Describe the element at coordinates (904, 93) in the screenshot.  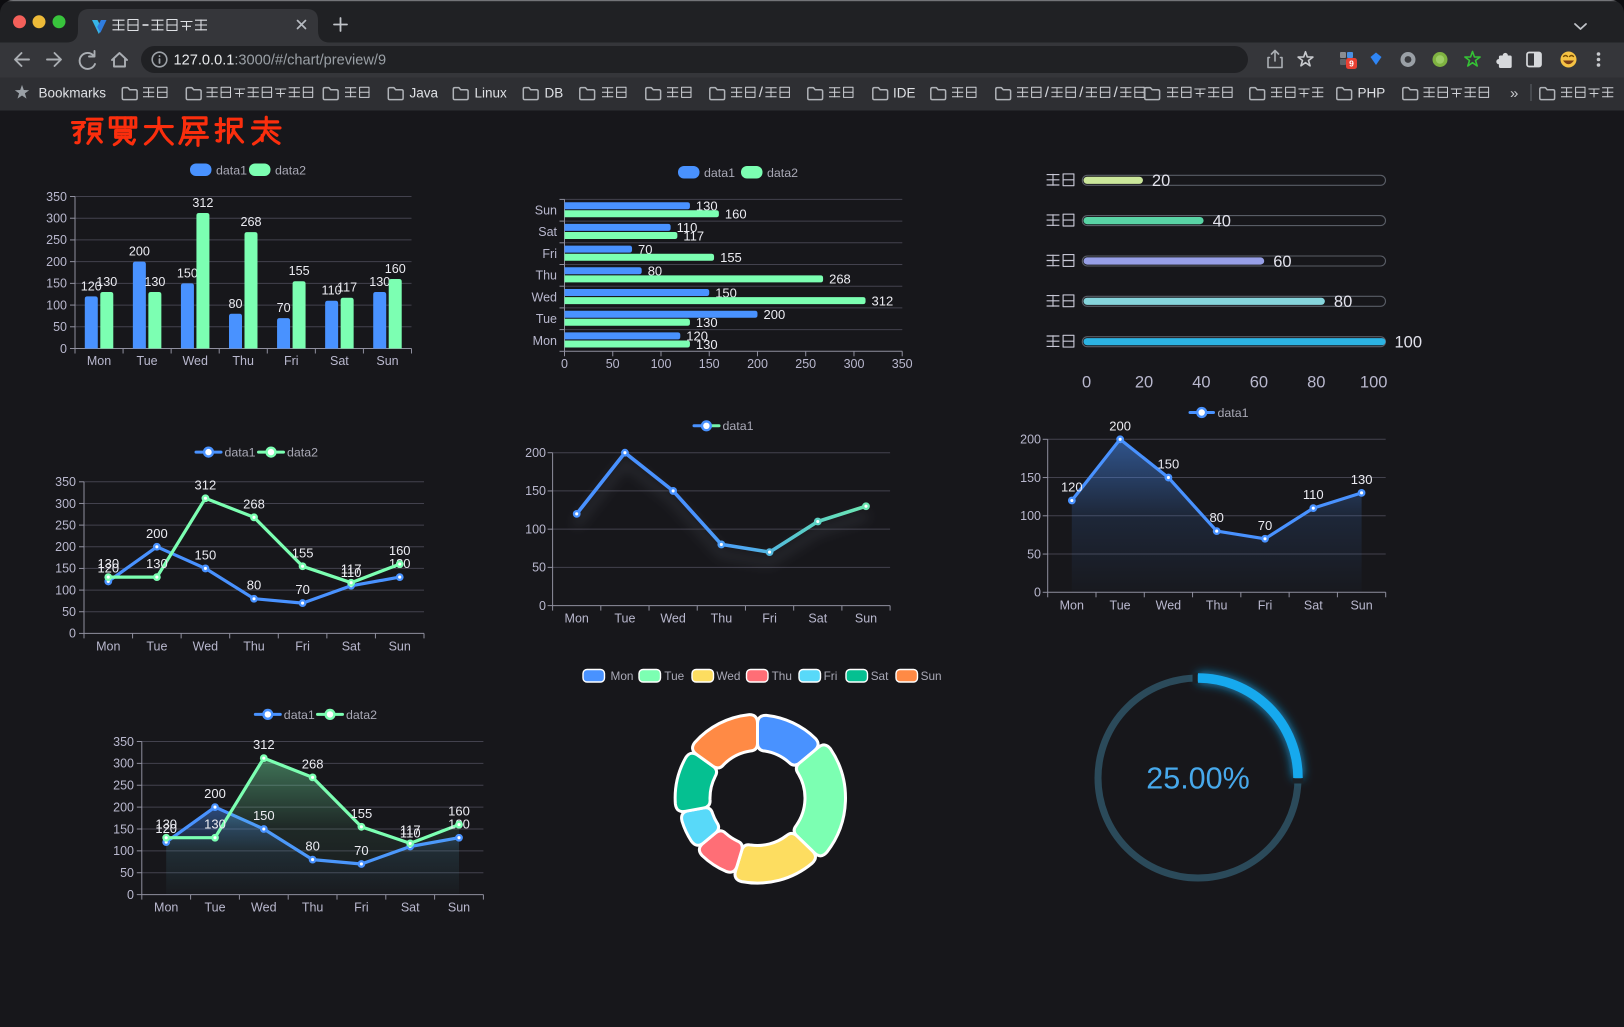
I see `svg-text: IDE` at that location.